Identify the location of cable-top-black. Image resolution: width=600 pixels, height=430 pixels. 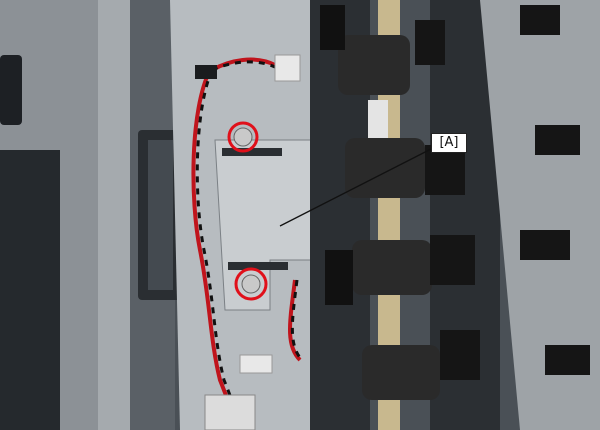
(243, 66).